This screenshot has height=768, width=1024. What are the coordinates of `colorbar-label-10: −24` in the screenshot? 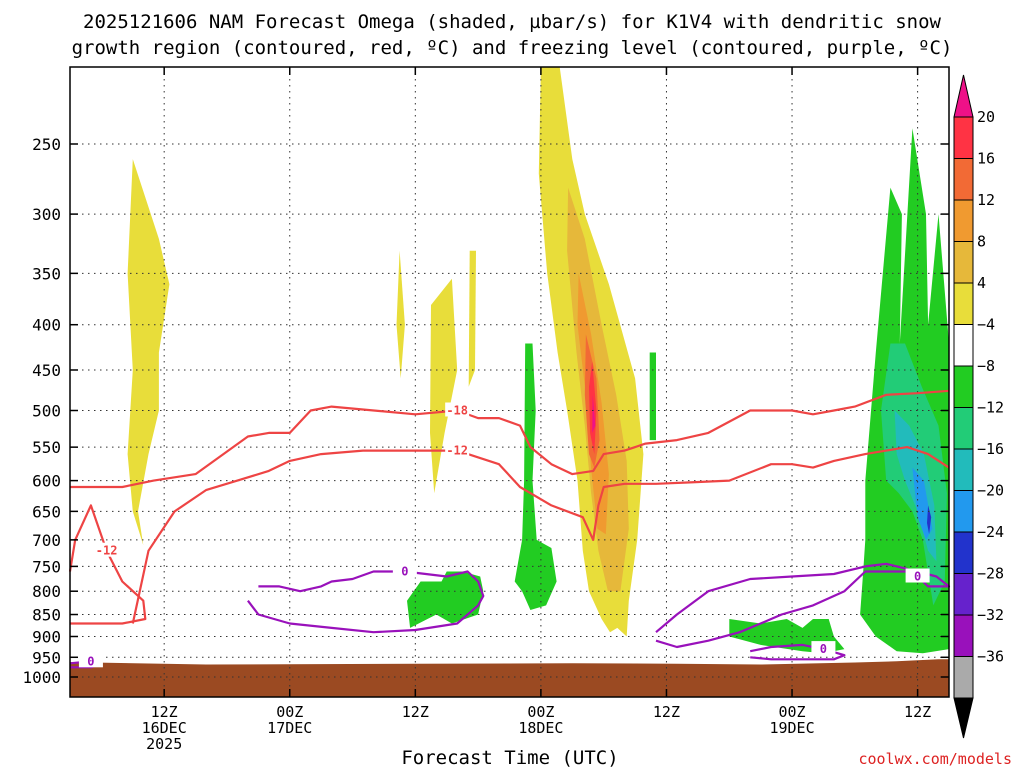 It's located at (990, 532).